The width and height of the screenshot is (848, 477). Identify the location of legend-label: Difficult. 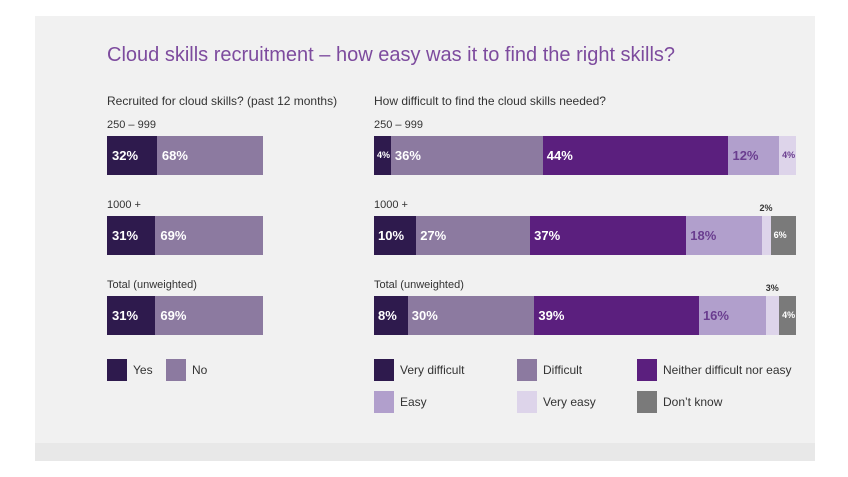
(563, 370).